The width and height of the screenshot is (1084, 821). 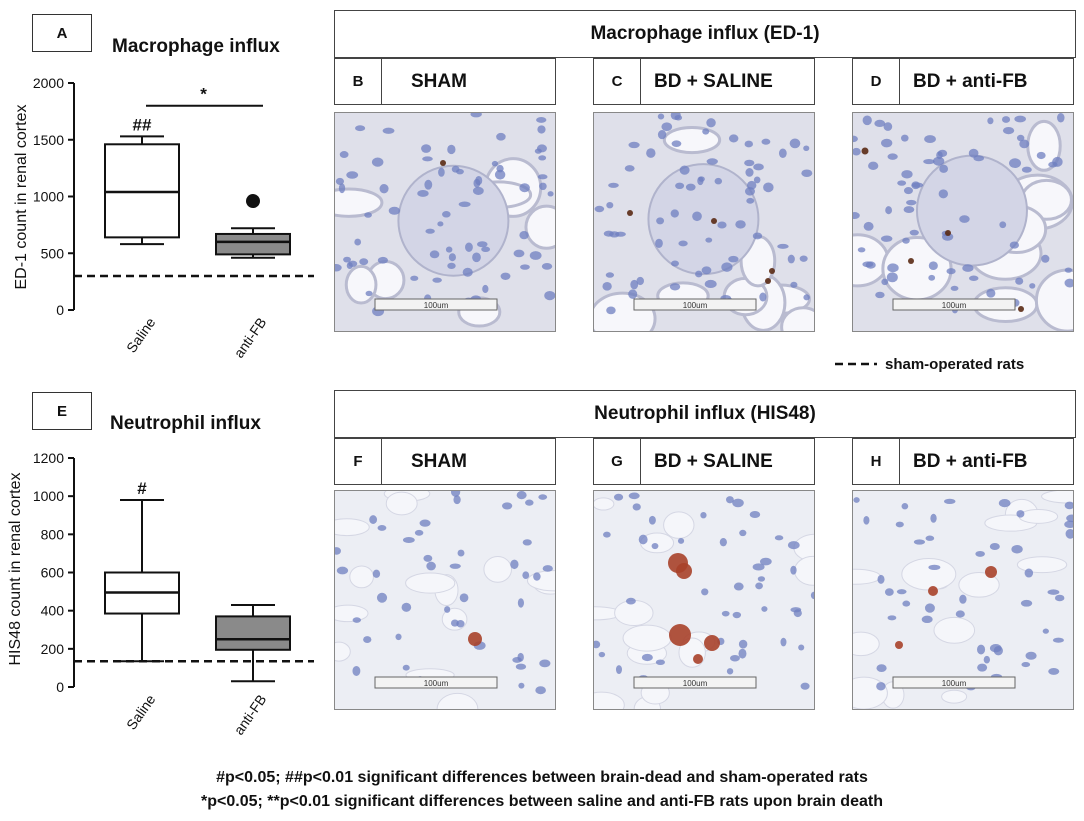 What do you see at coordinates (954, 682) in the screenshot?
I see `scale-bar` at bounding box center [954, 682].